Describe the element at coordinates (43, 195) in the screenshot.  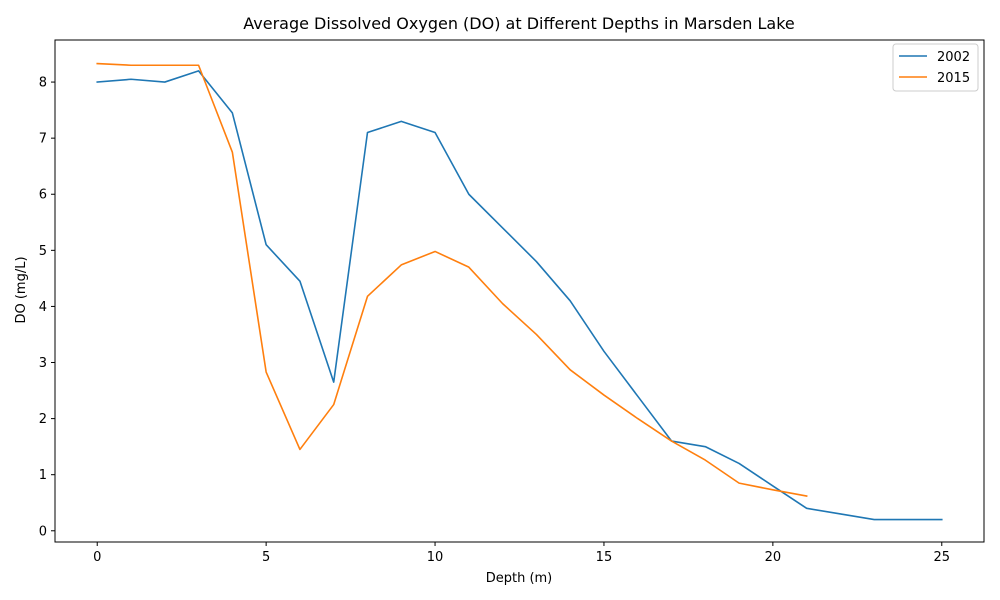
I see `y-tick-label-6: 6` at that location.